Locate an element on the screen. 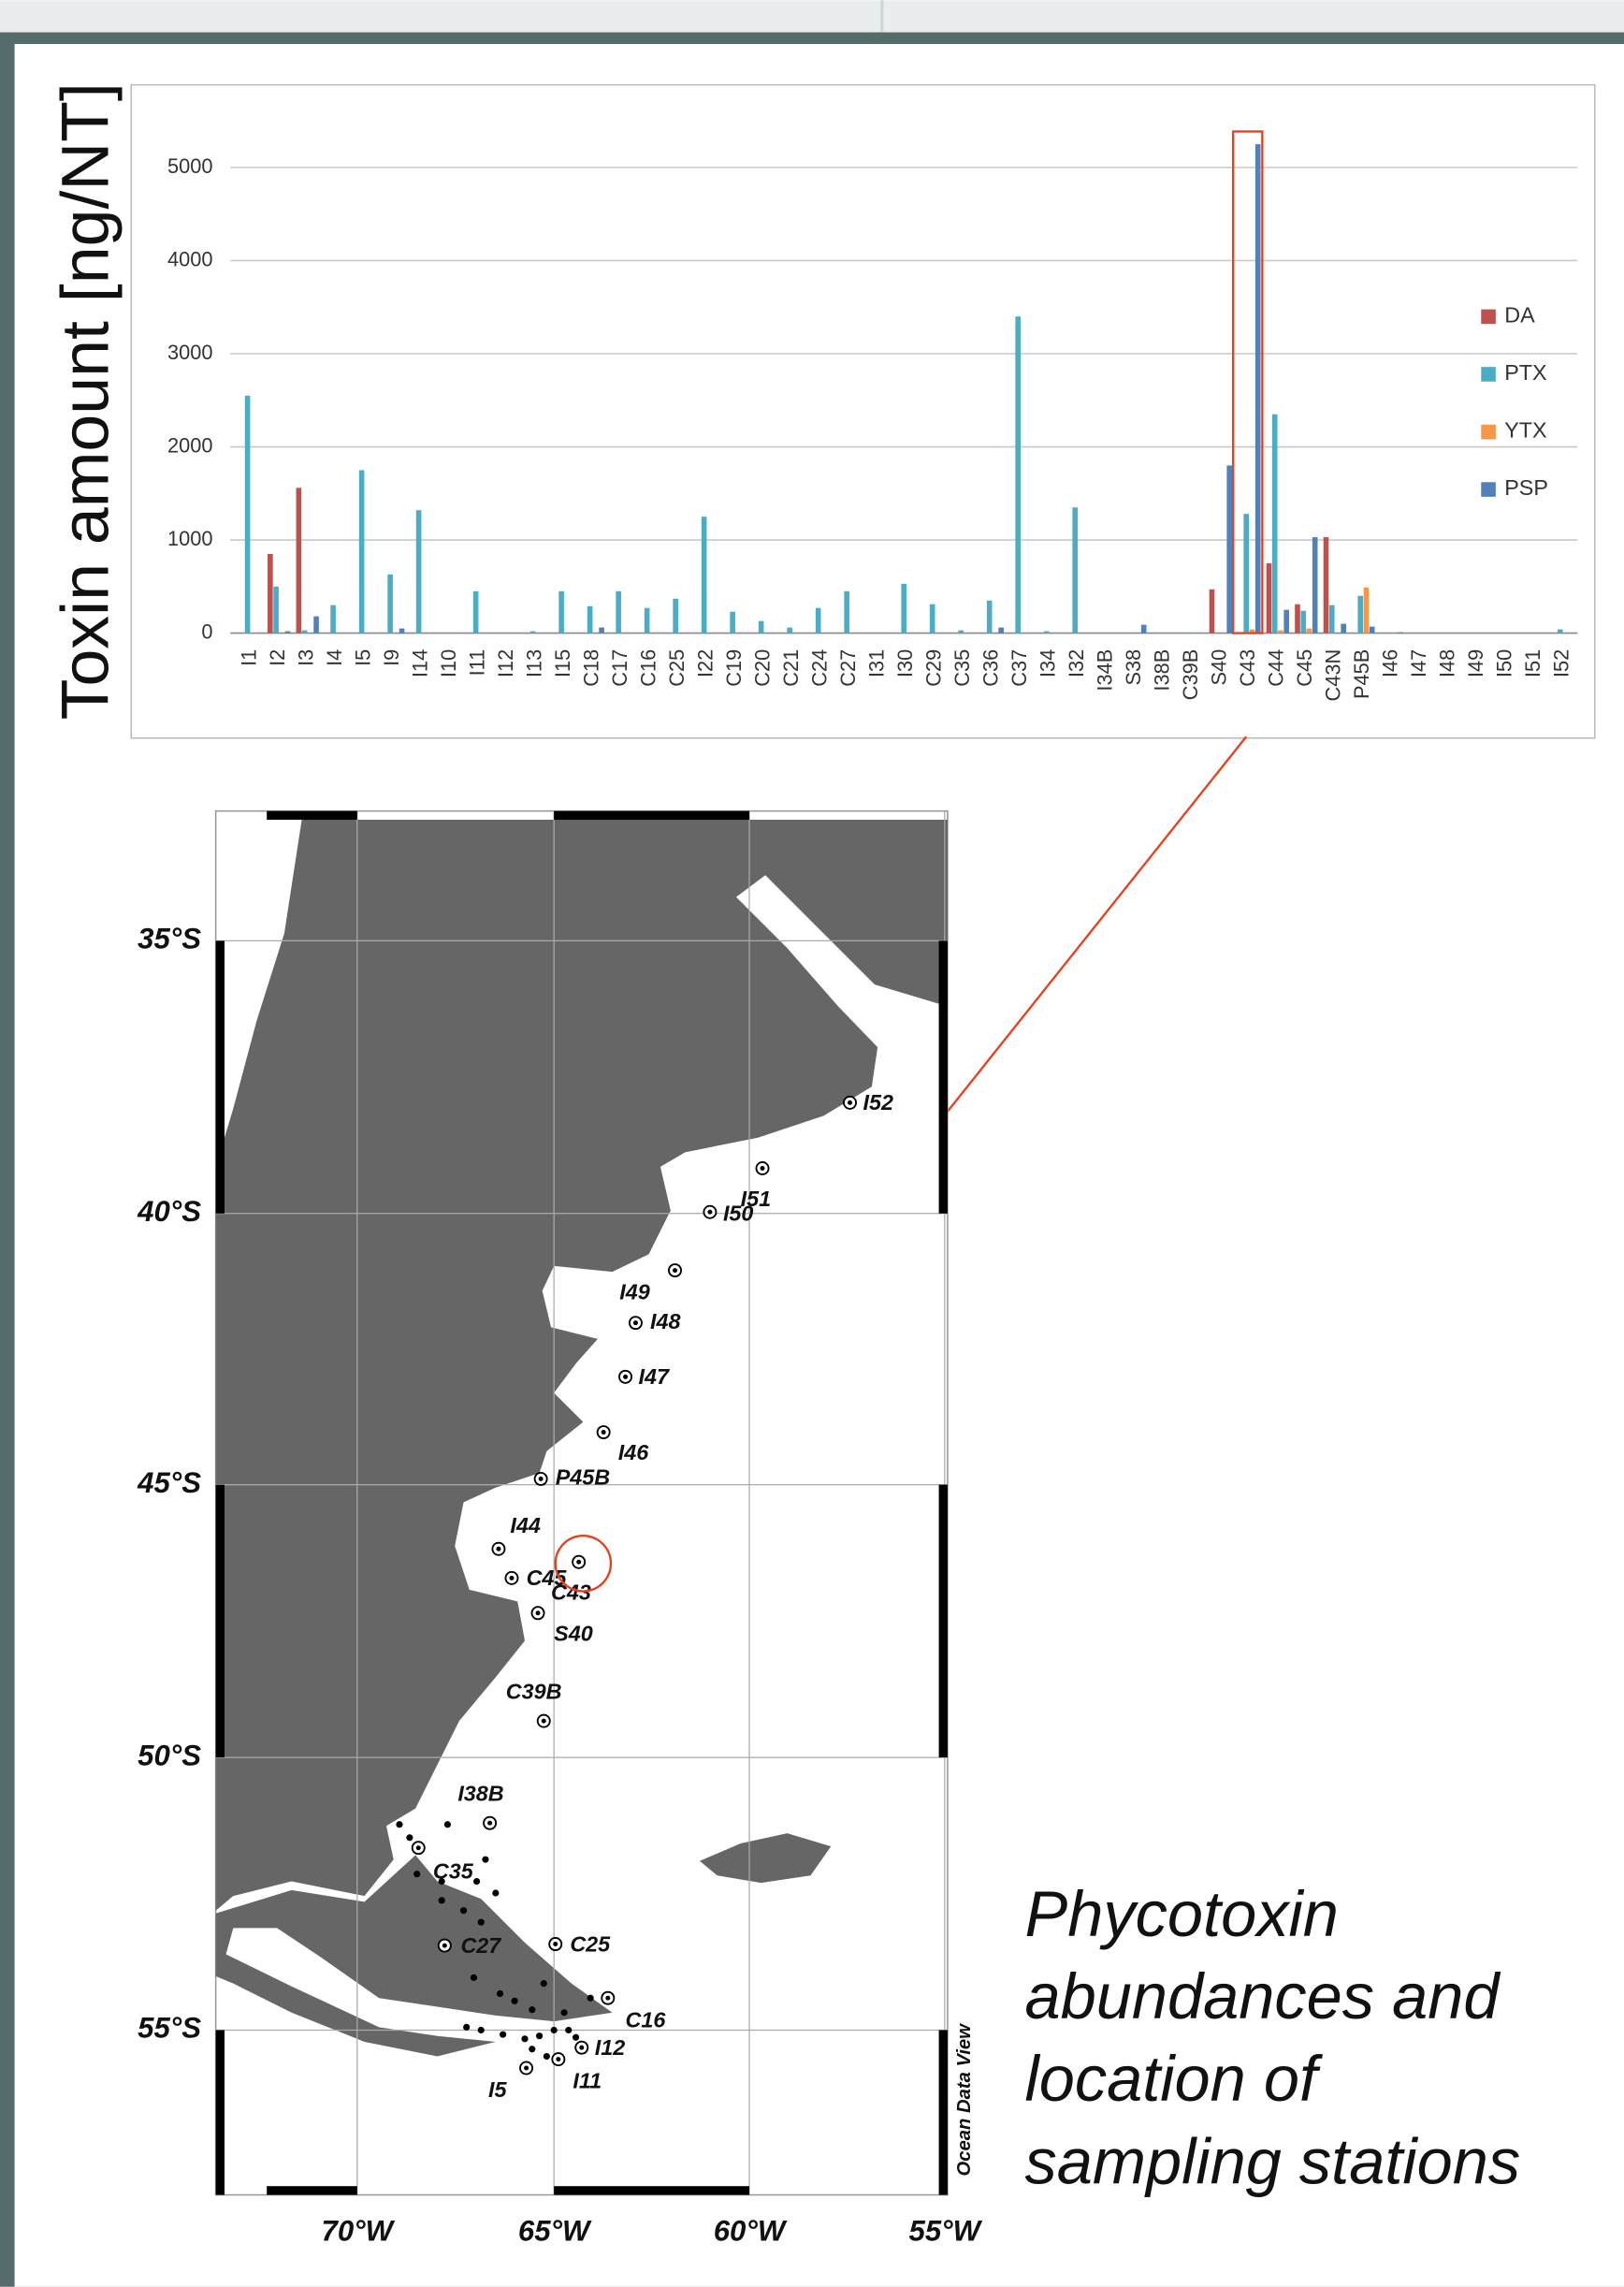  x-tick-label: I34 is located at coordinates (1048, 663).